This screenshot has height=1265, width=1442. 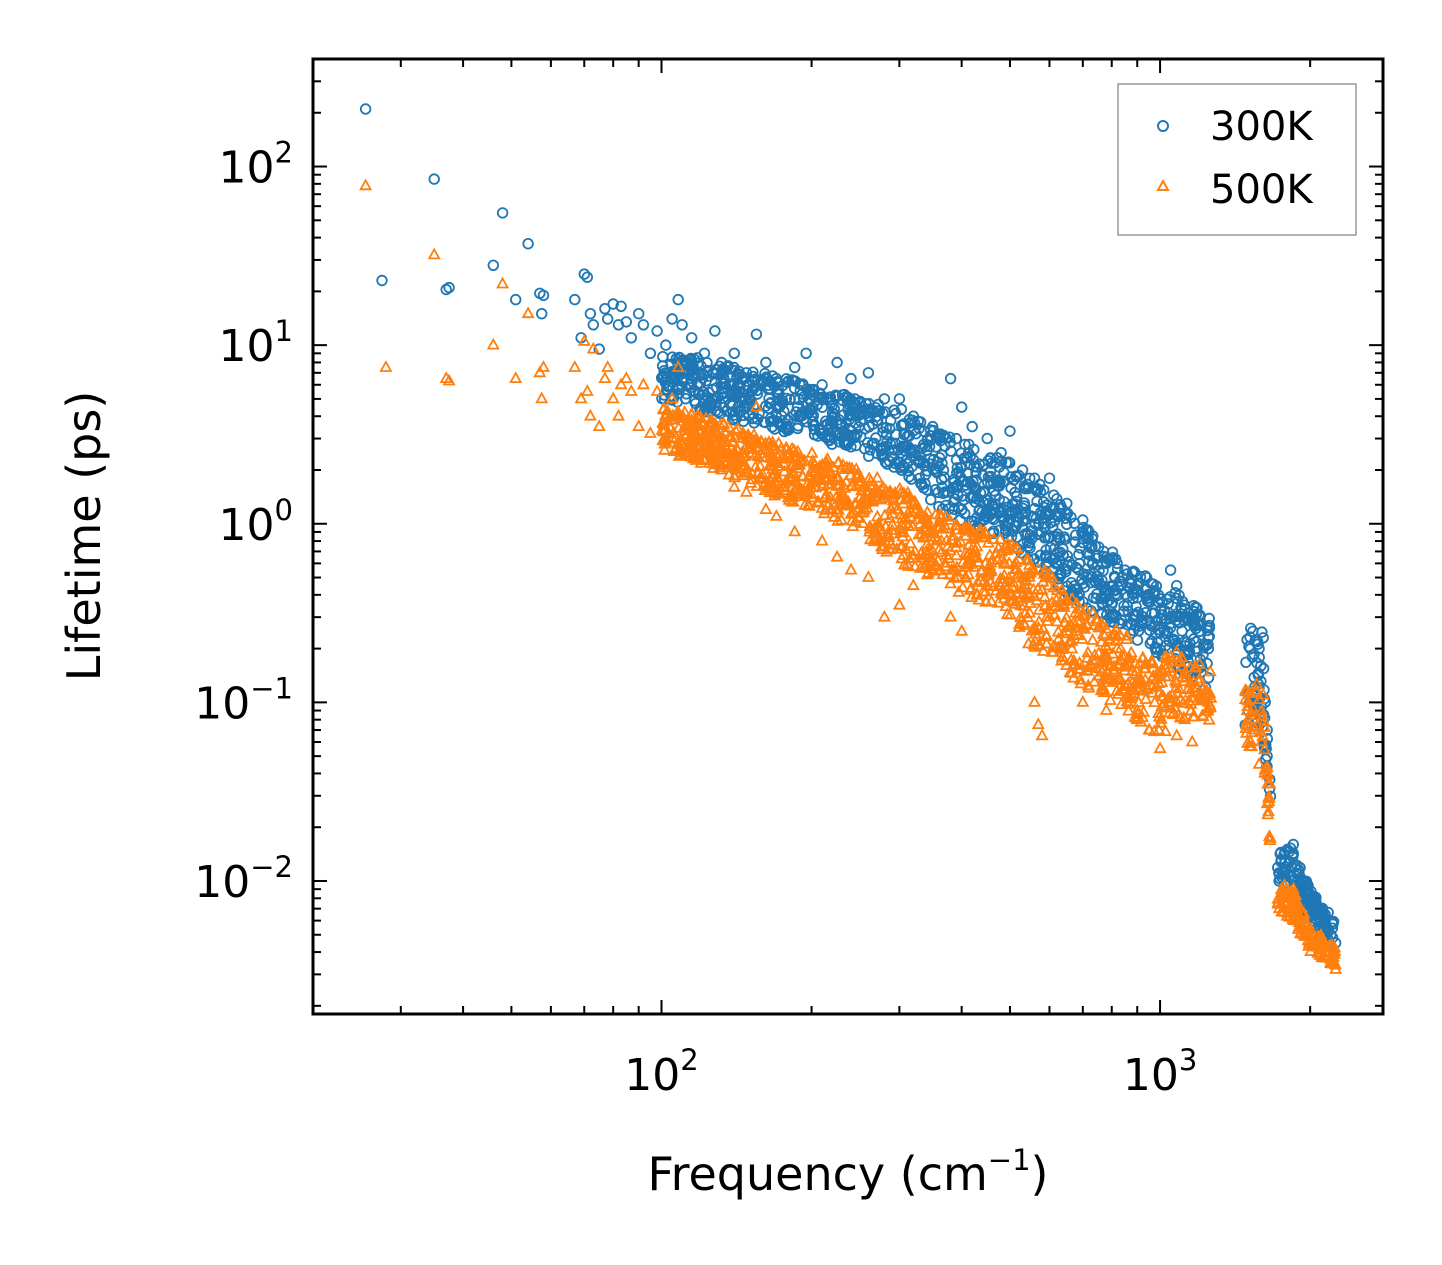 What do you see at coordinates (1163, 126) in the screenshot?
I see `legend-marker-300k` at bounding box center [1163, 126].